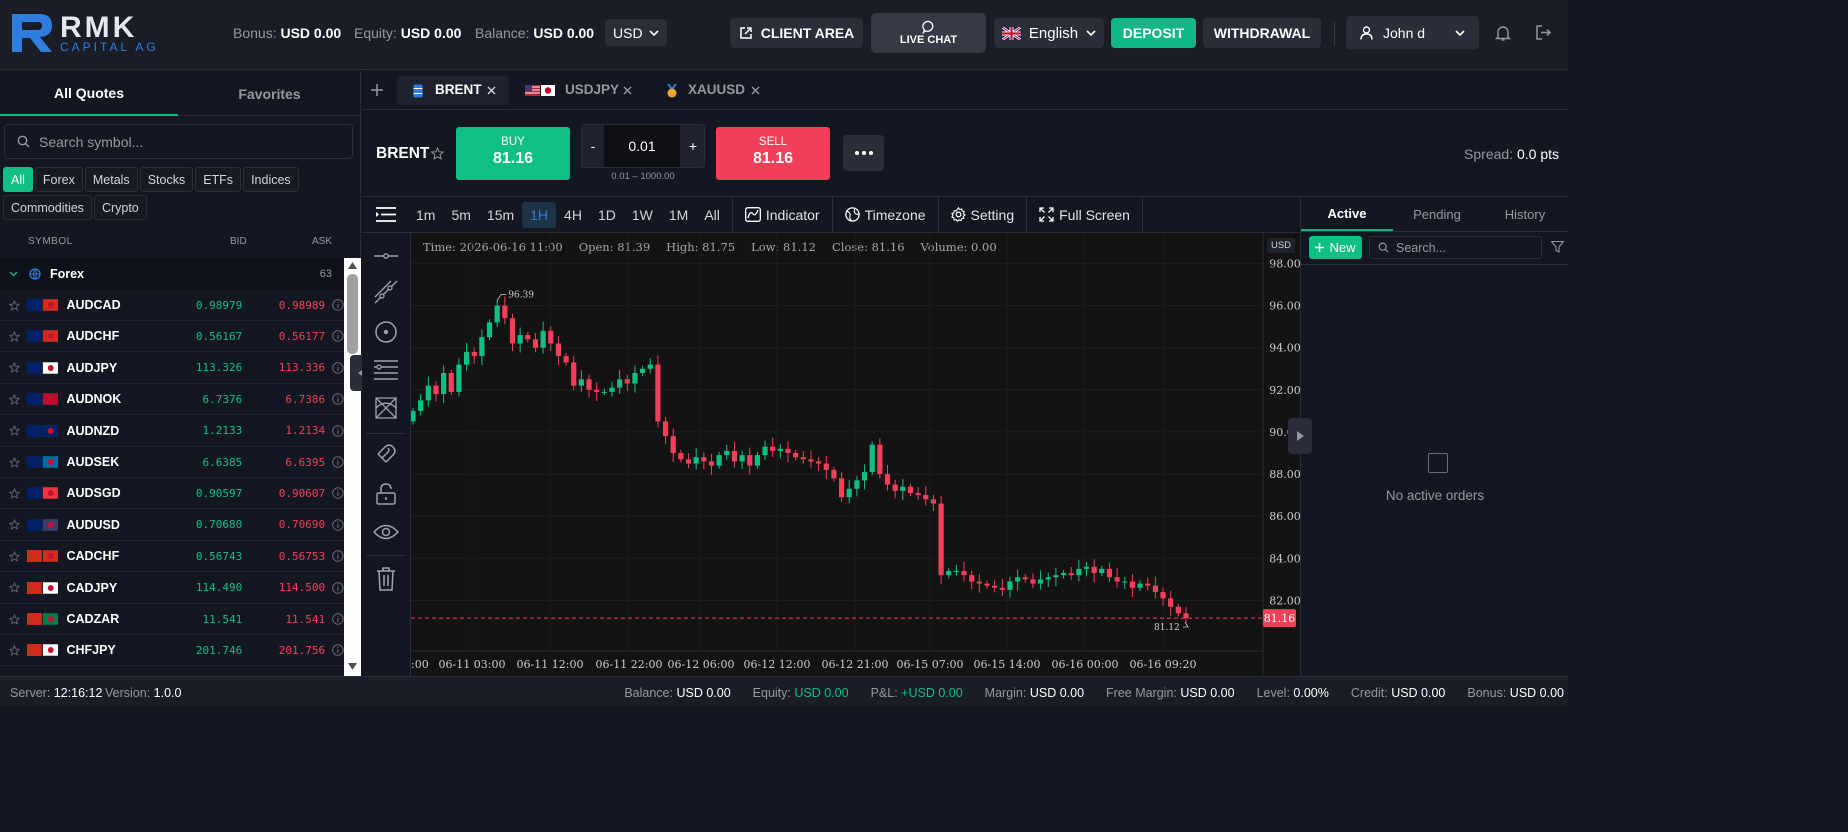  What do you see at coordinates (111, 179) in the screenshot?
I see `filter-chip-metals: Metals` at bounding box center [111, 179].